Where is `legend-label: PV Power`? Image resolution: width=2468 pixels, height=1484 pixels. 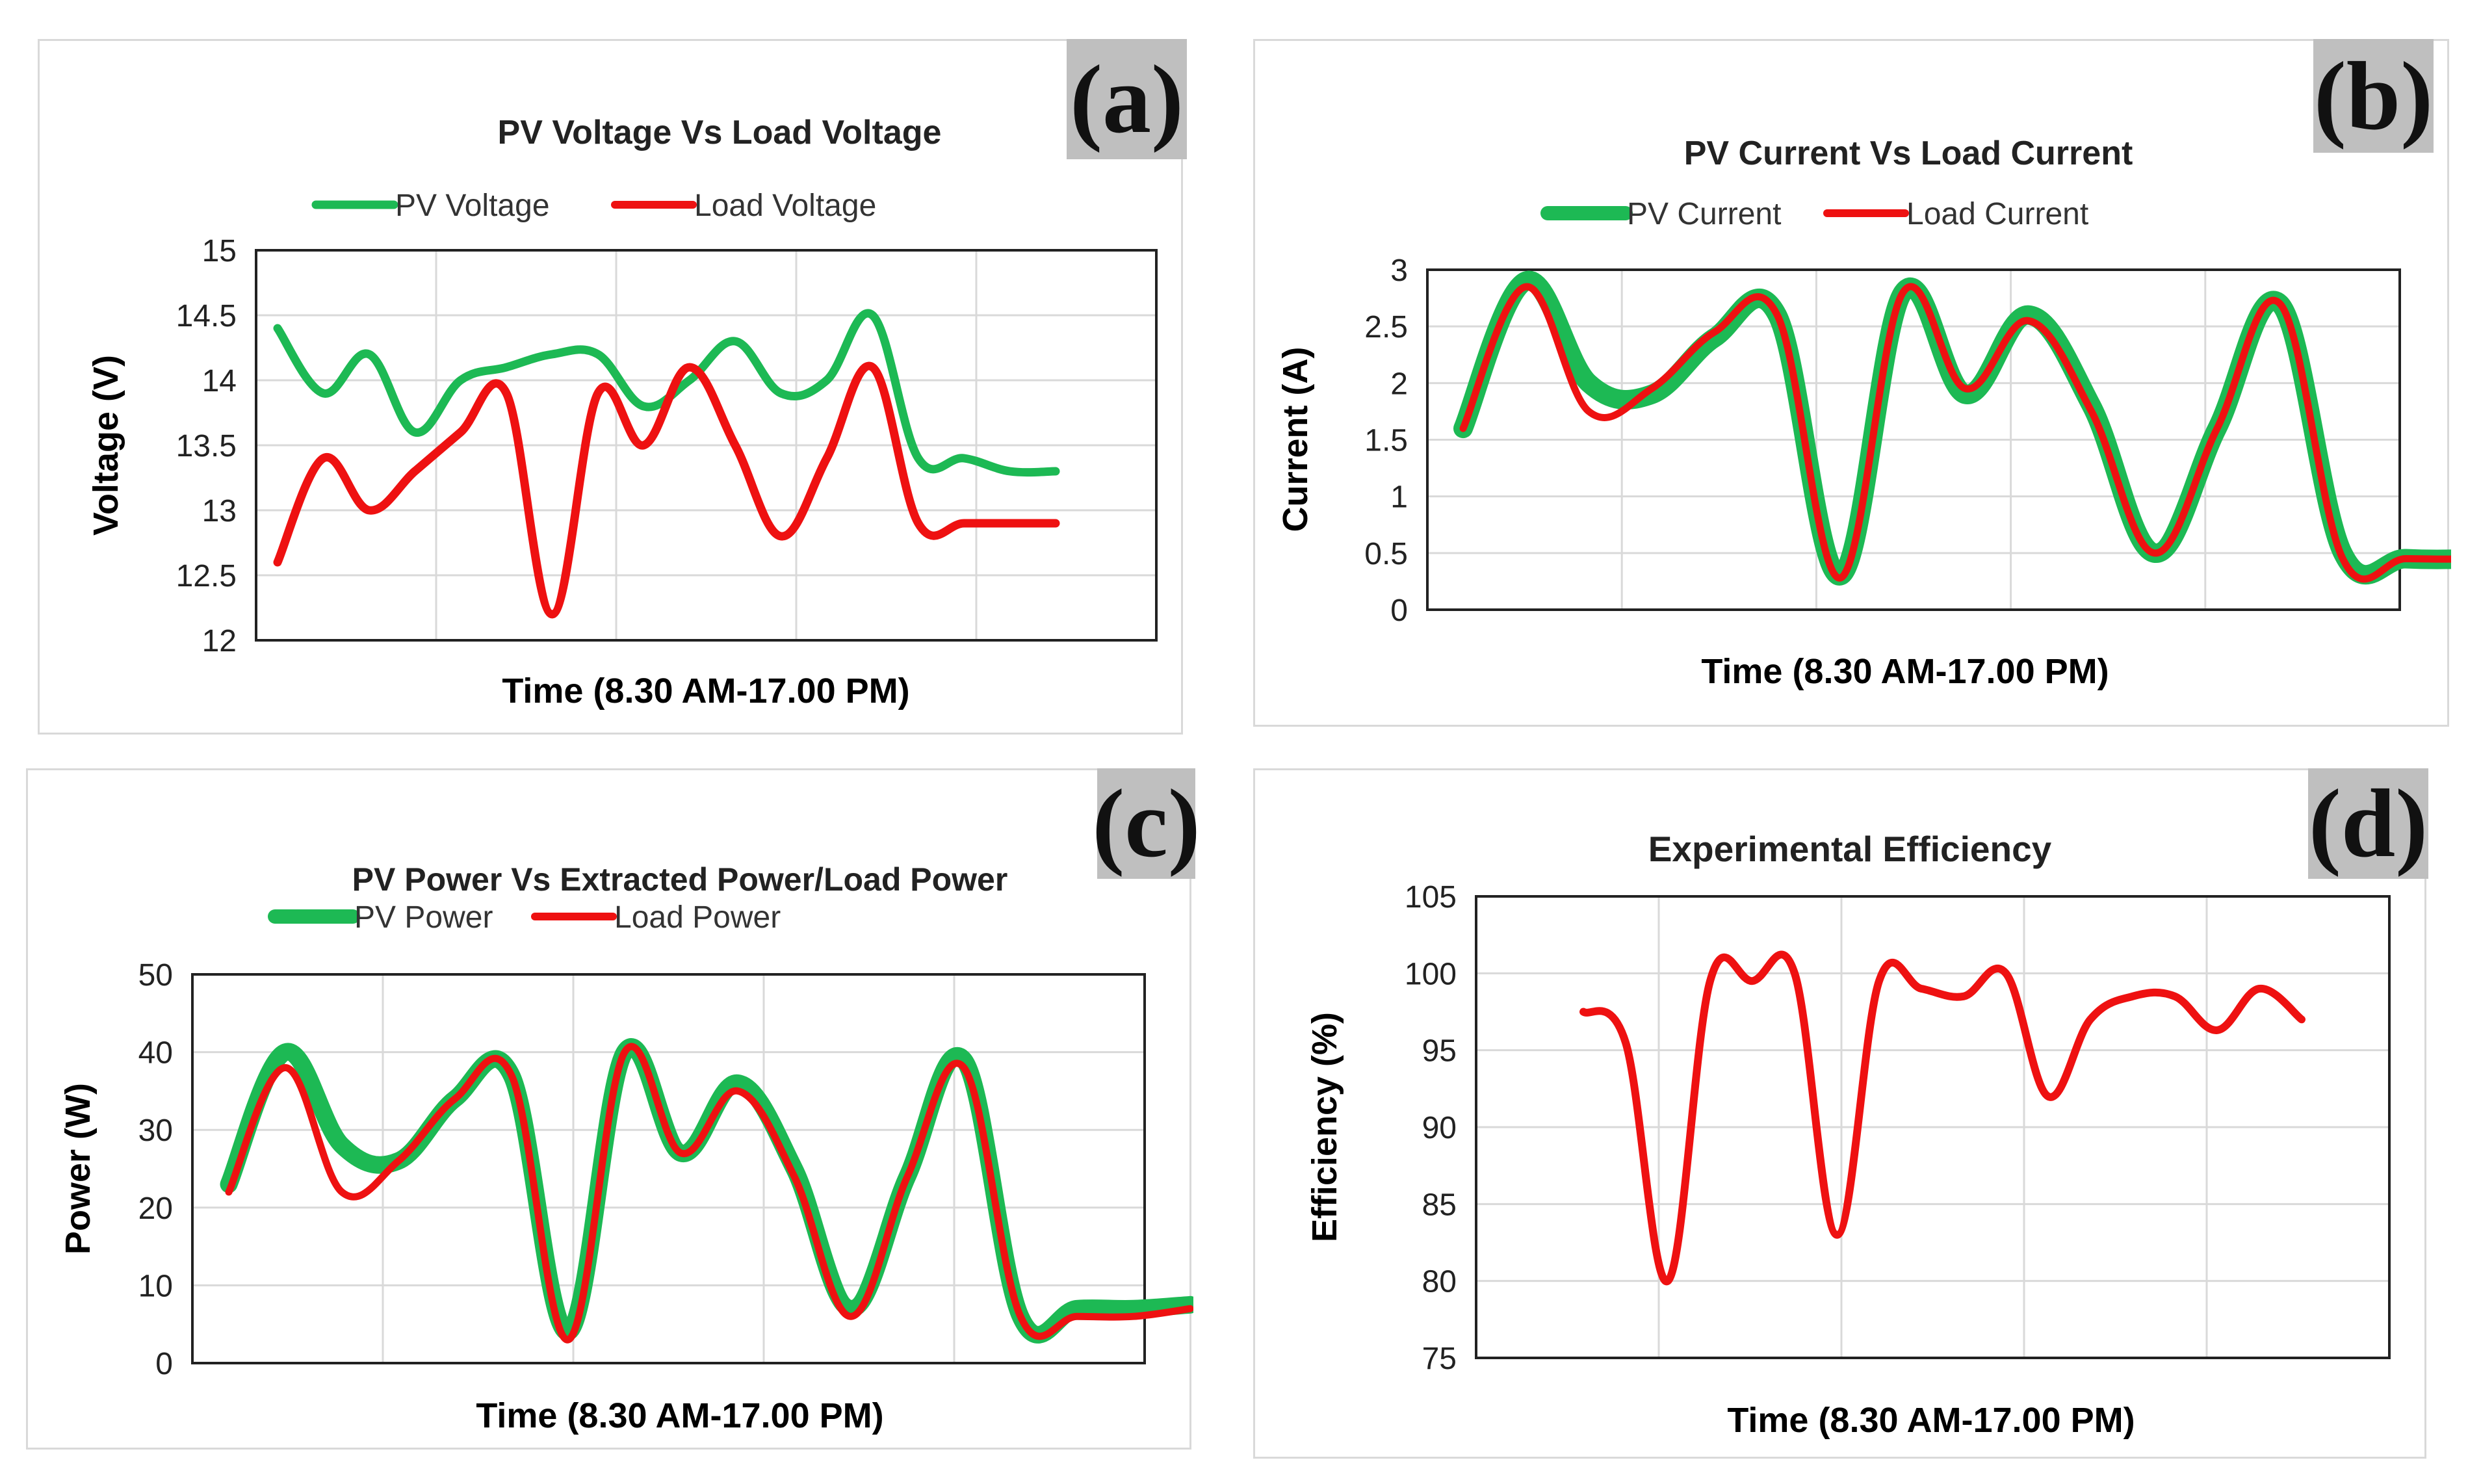 legend-label: PV Power is located at coordinates (423, 918).